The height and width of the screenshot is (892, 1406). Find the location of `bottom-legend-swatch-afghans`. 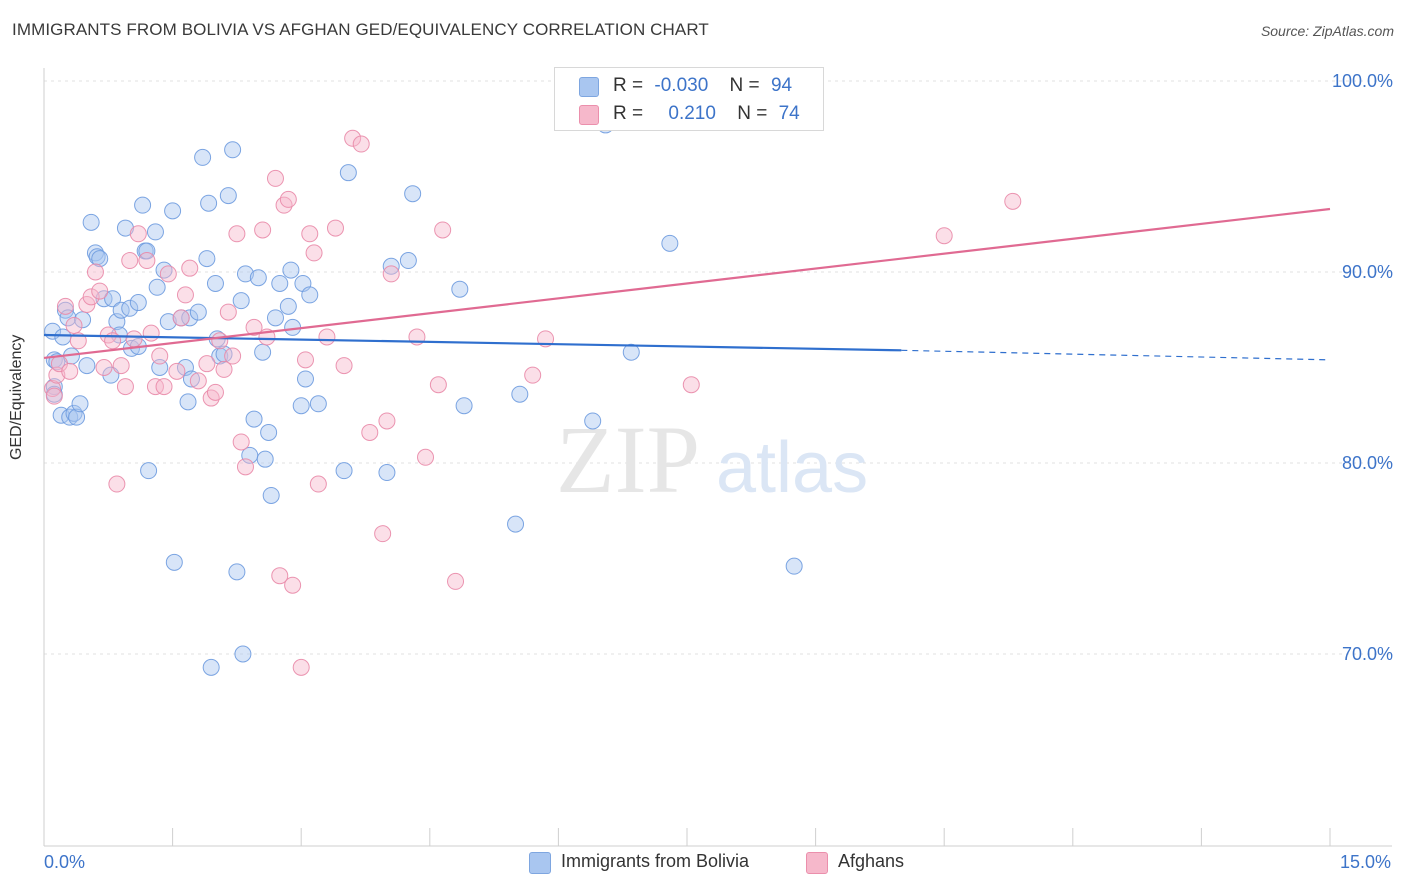

bottom-legend-swatch-afghans is located at coordinates (817, 863).